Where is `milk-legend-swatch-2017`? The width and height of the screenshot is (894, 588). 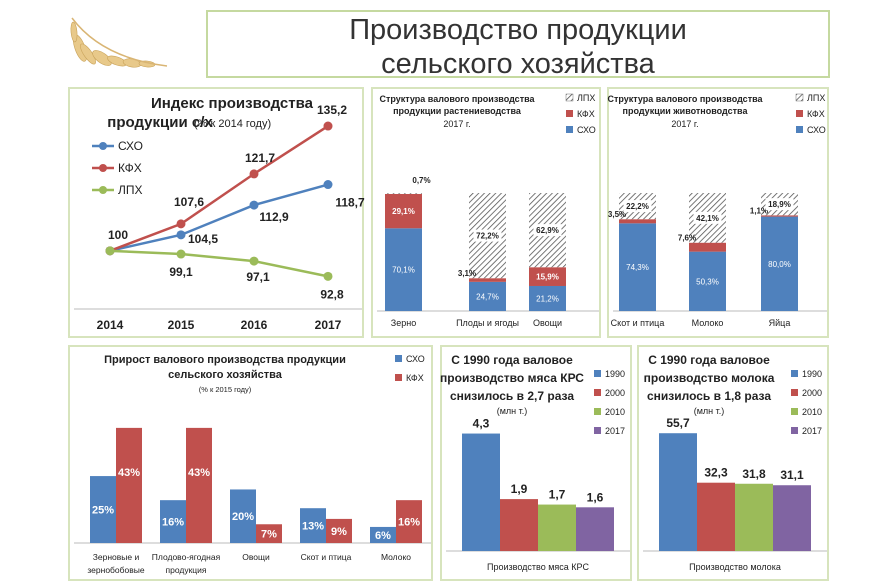 milk-legend-swatch-2017 is located at coordinates (794, 430).